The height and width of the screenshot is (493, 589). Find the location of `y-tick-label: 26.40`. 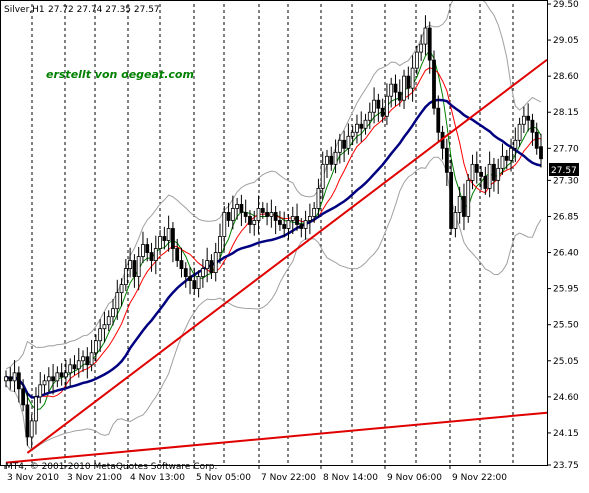

y-tick-label: 26.40 is located at coordinates (566, 254).